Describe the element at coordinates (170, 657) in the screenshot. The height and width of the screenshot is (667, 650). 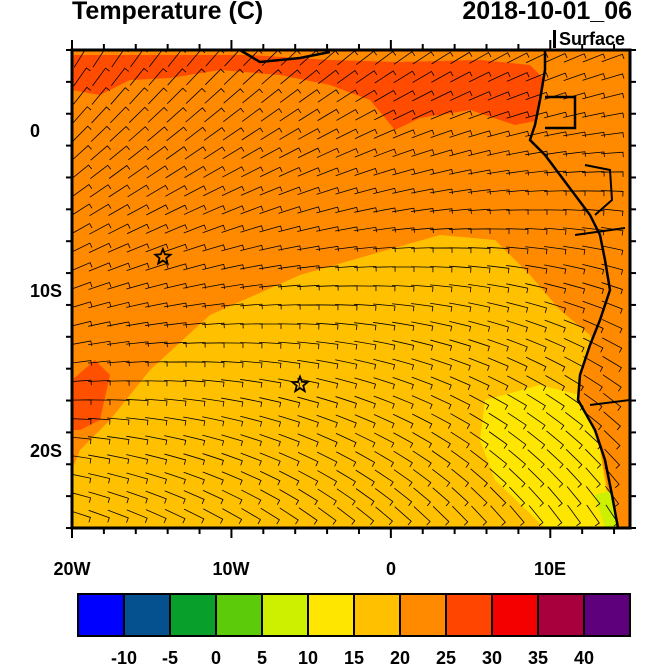
I see `colorbar-label: -5` at that location.